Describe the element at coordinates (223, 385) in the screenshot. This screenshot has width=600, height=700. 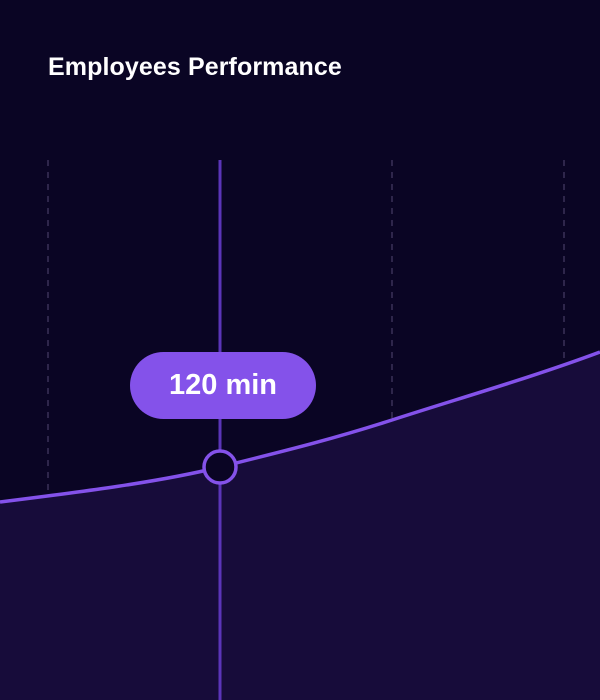
I see `value-tooltip: 120 min` at that location.